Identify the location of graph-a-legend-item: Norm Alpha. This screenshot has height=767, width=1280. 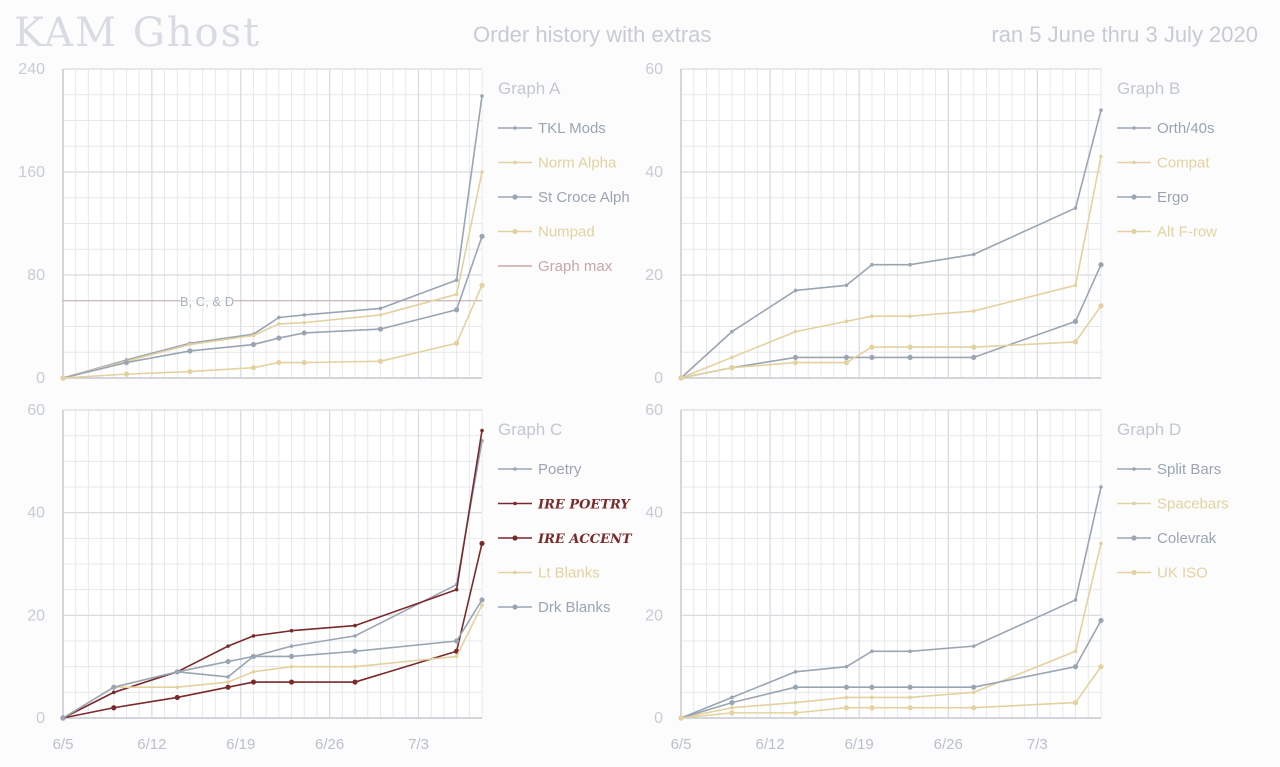
(557, 163).